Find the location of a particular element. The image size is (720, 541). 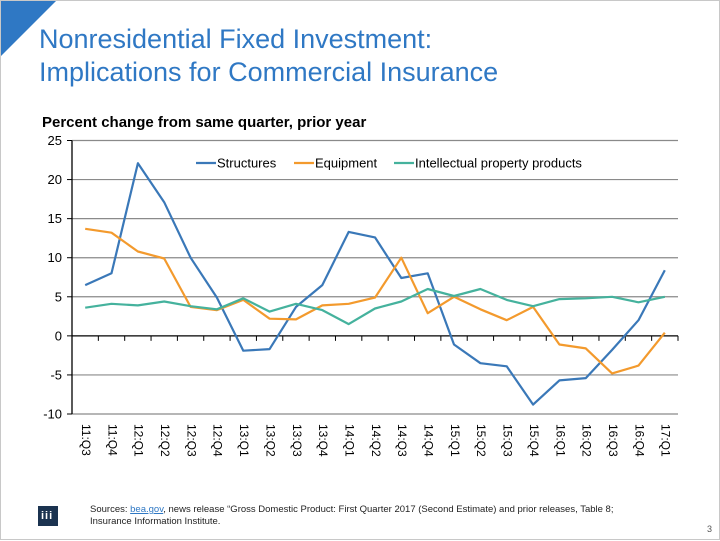

y-tick-label: 20 is located at coordinates (55, 179).